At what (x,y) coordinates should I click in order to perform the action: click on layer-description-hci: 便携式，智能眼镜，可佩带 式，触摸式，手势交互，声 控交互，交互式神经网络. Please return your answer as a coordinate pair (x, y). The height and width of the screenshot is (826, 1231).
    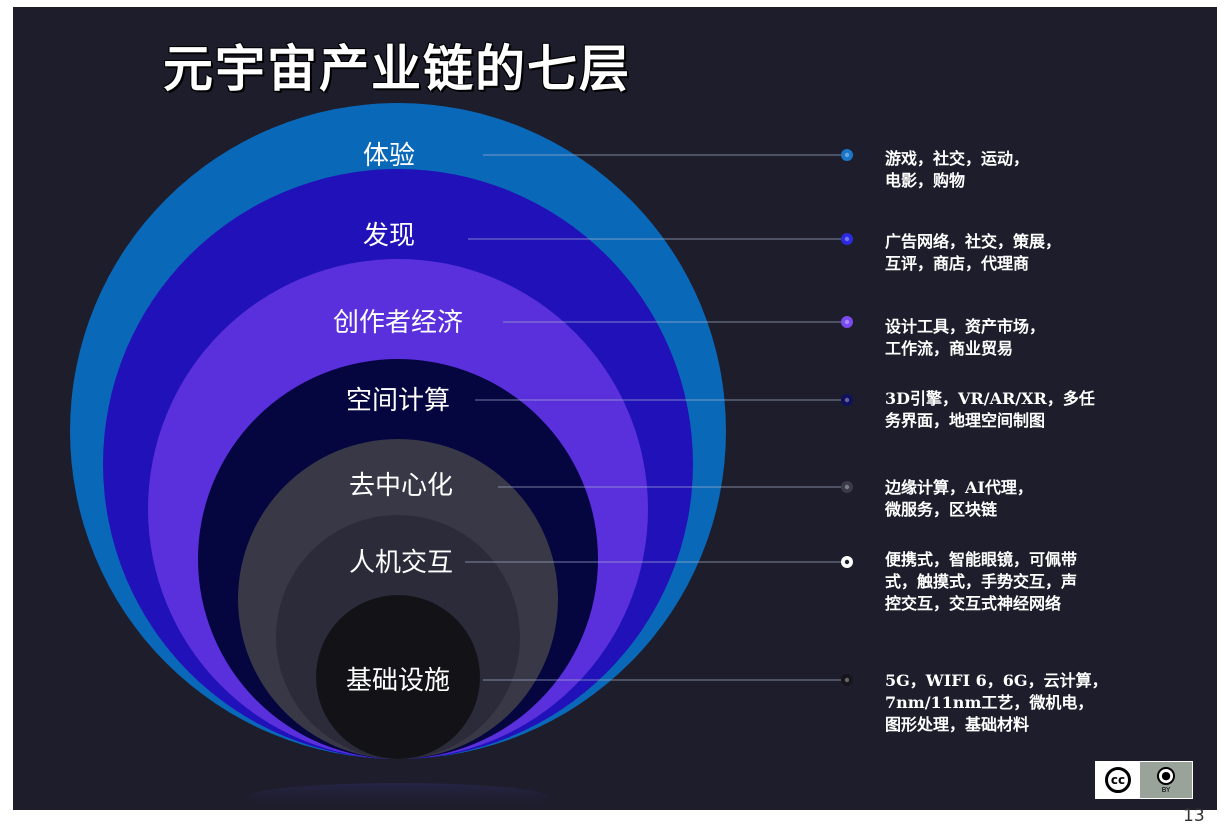
    Looking at the image, I should click on (981, 581).